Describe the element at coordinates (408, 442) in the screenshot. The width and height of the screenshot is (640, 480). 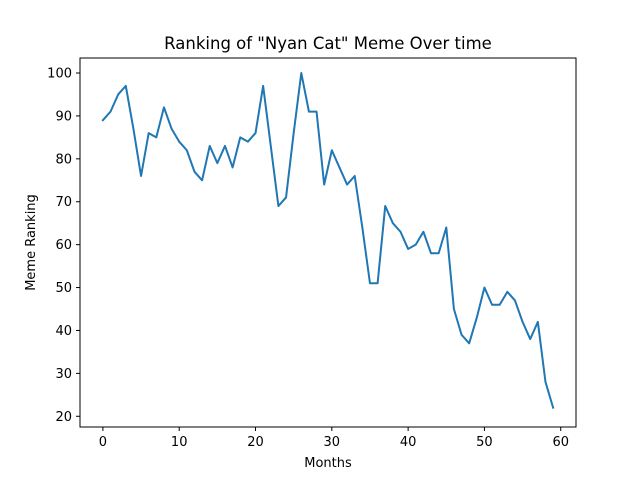
I see `x-tick-label: 40` at that location.